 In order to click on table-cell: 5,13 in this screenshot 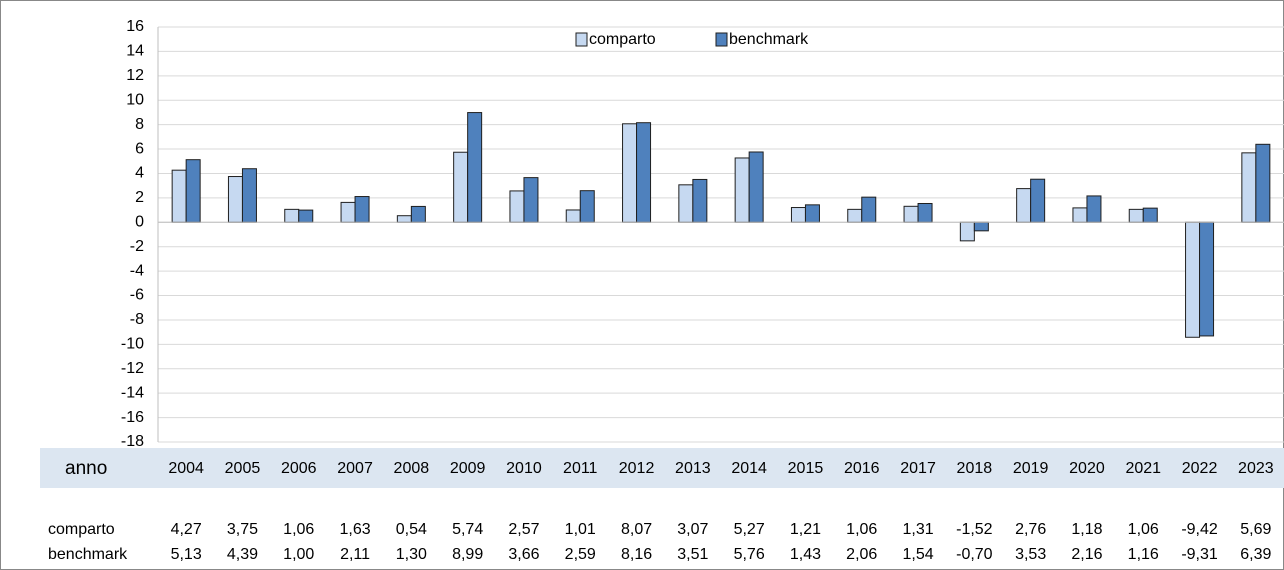, I will do `click(186, 554)`.